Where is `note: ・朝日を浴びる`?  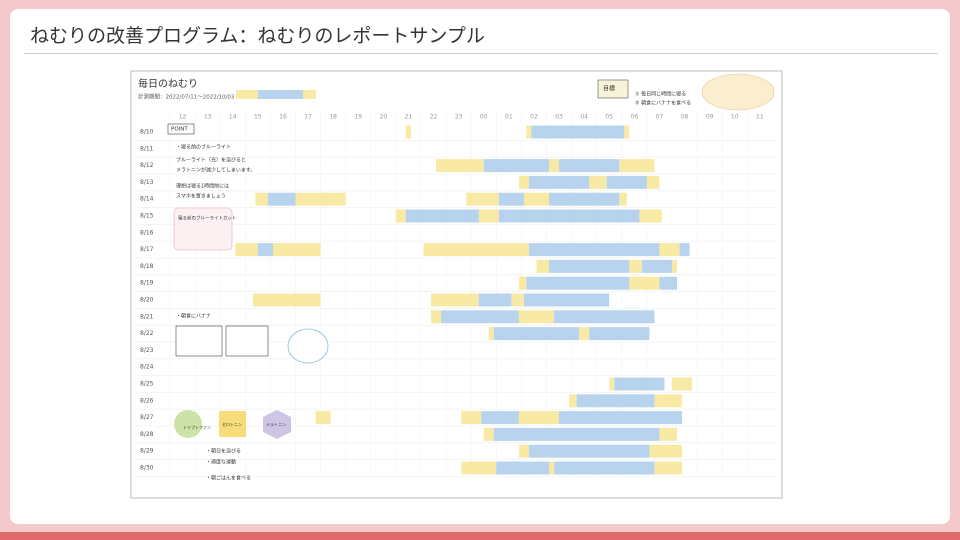
note: ・朝日を浴びる is located at coordinates (223, 451).